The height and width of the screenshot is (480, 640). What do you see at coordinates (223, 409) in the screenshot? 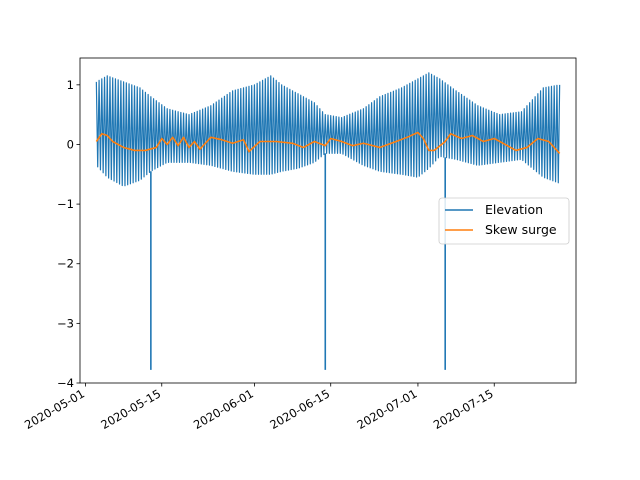
I see `x-tick-label: 2020-06-01` at bounding box center [223, 409].